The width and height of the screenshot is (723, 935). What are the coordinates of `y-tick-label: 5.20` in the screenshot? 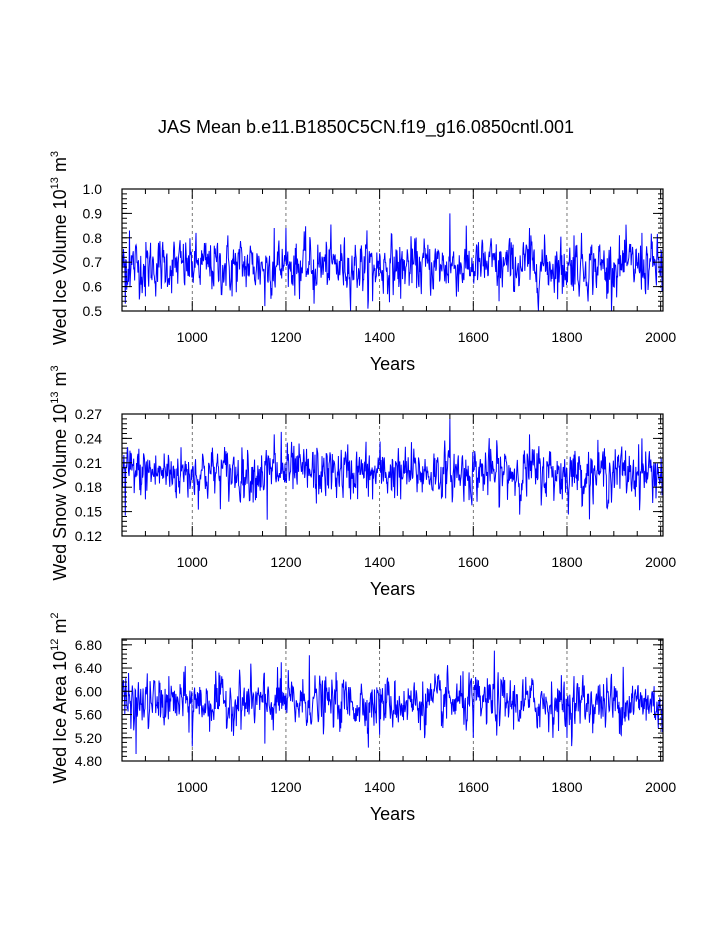 It's located at (88, 738).